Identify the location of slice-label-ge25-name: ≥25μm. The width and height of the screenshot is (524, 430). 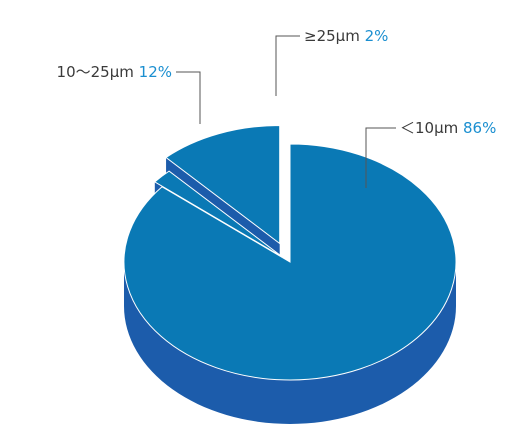
(334, 36).